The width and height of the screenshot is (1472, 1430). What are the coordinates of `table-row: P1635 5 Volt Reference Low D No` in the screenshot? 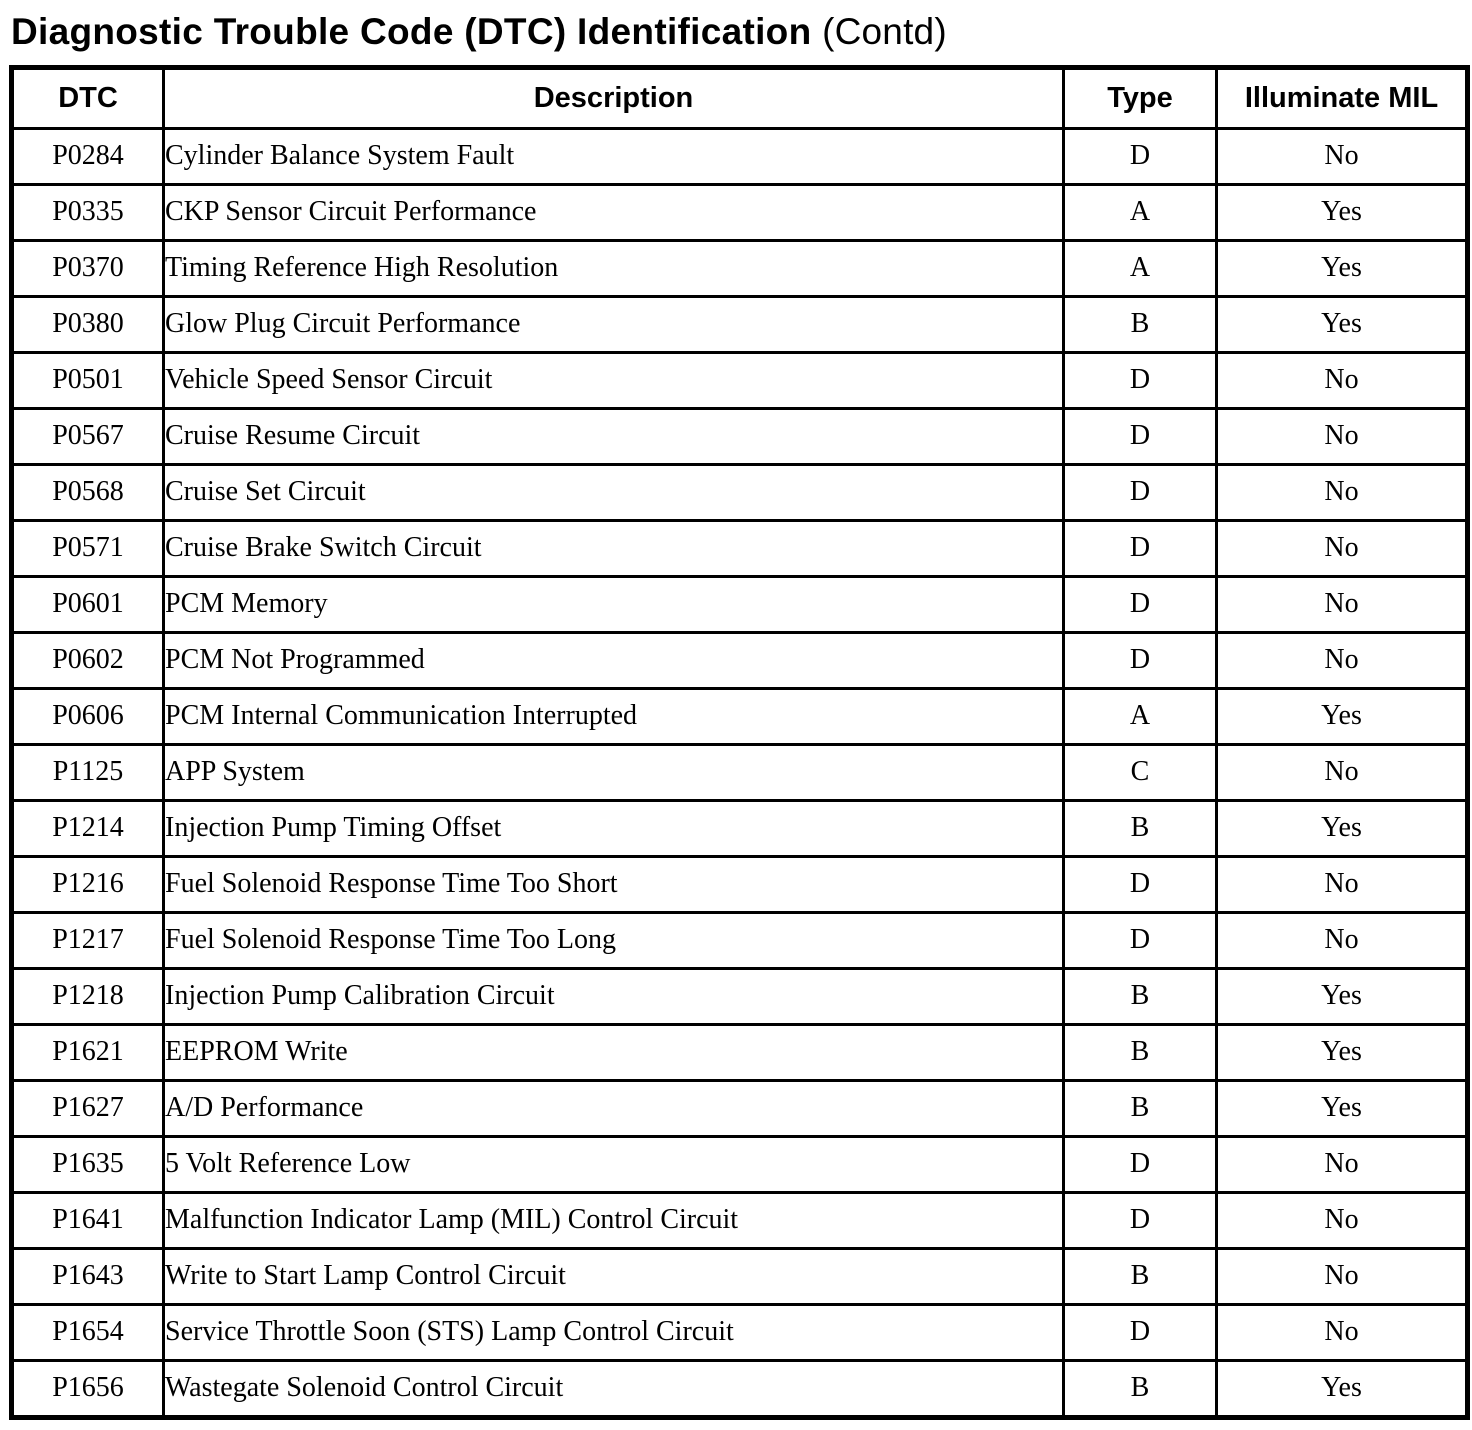 It's located at (739, 1164).